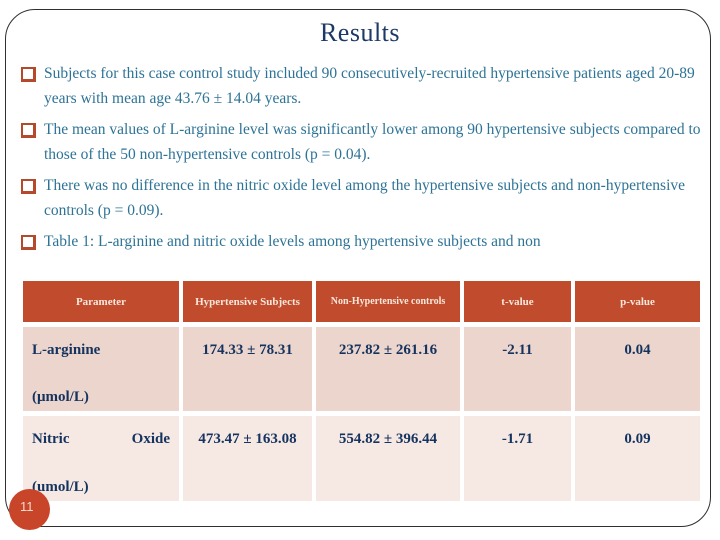 The image size is (720, 540). Describe the element at coordinates (101, 458) in the screenshot. I see `table-cell-parameter: Nitric Oxide (umol/L)` at that location.